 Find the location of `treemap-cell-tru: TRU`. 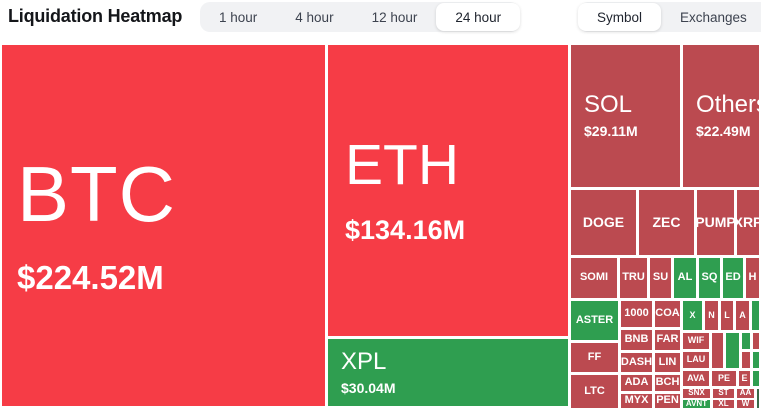

treemap-cell-tru: TRU is located at coordinates (633, 278).